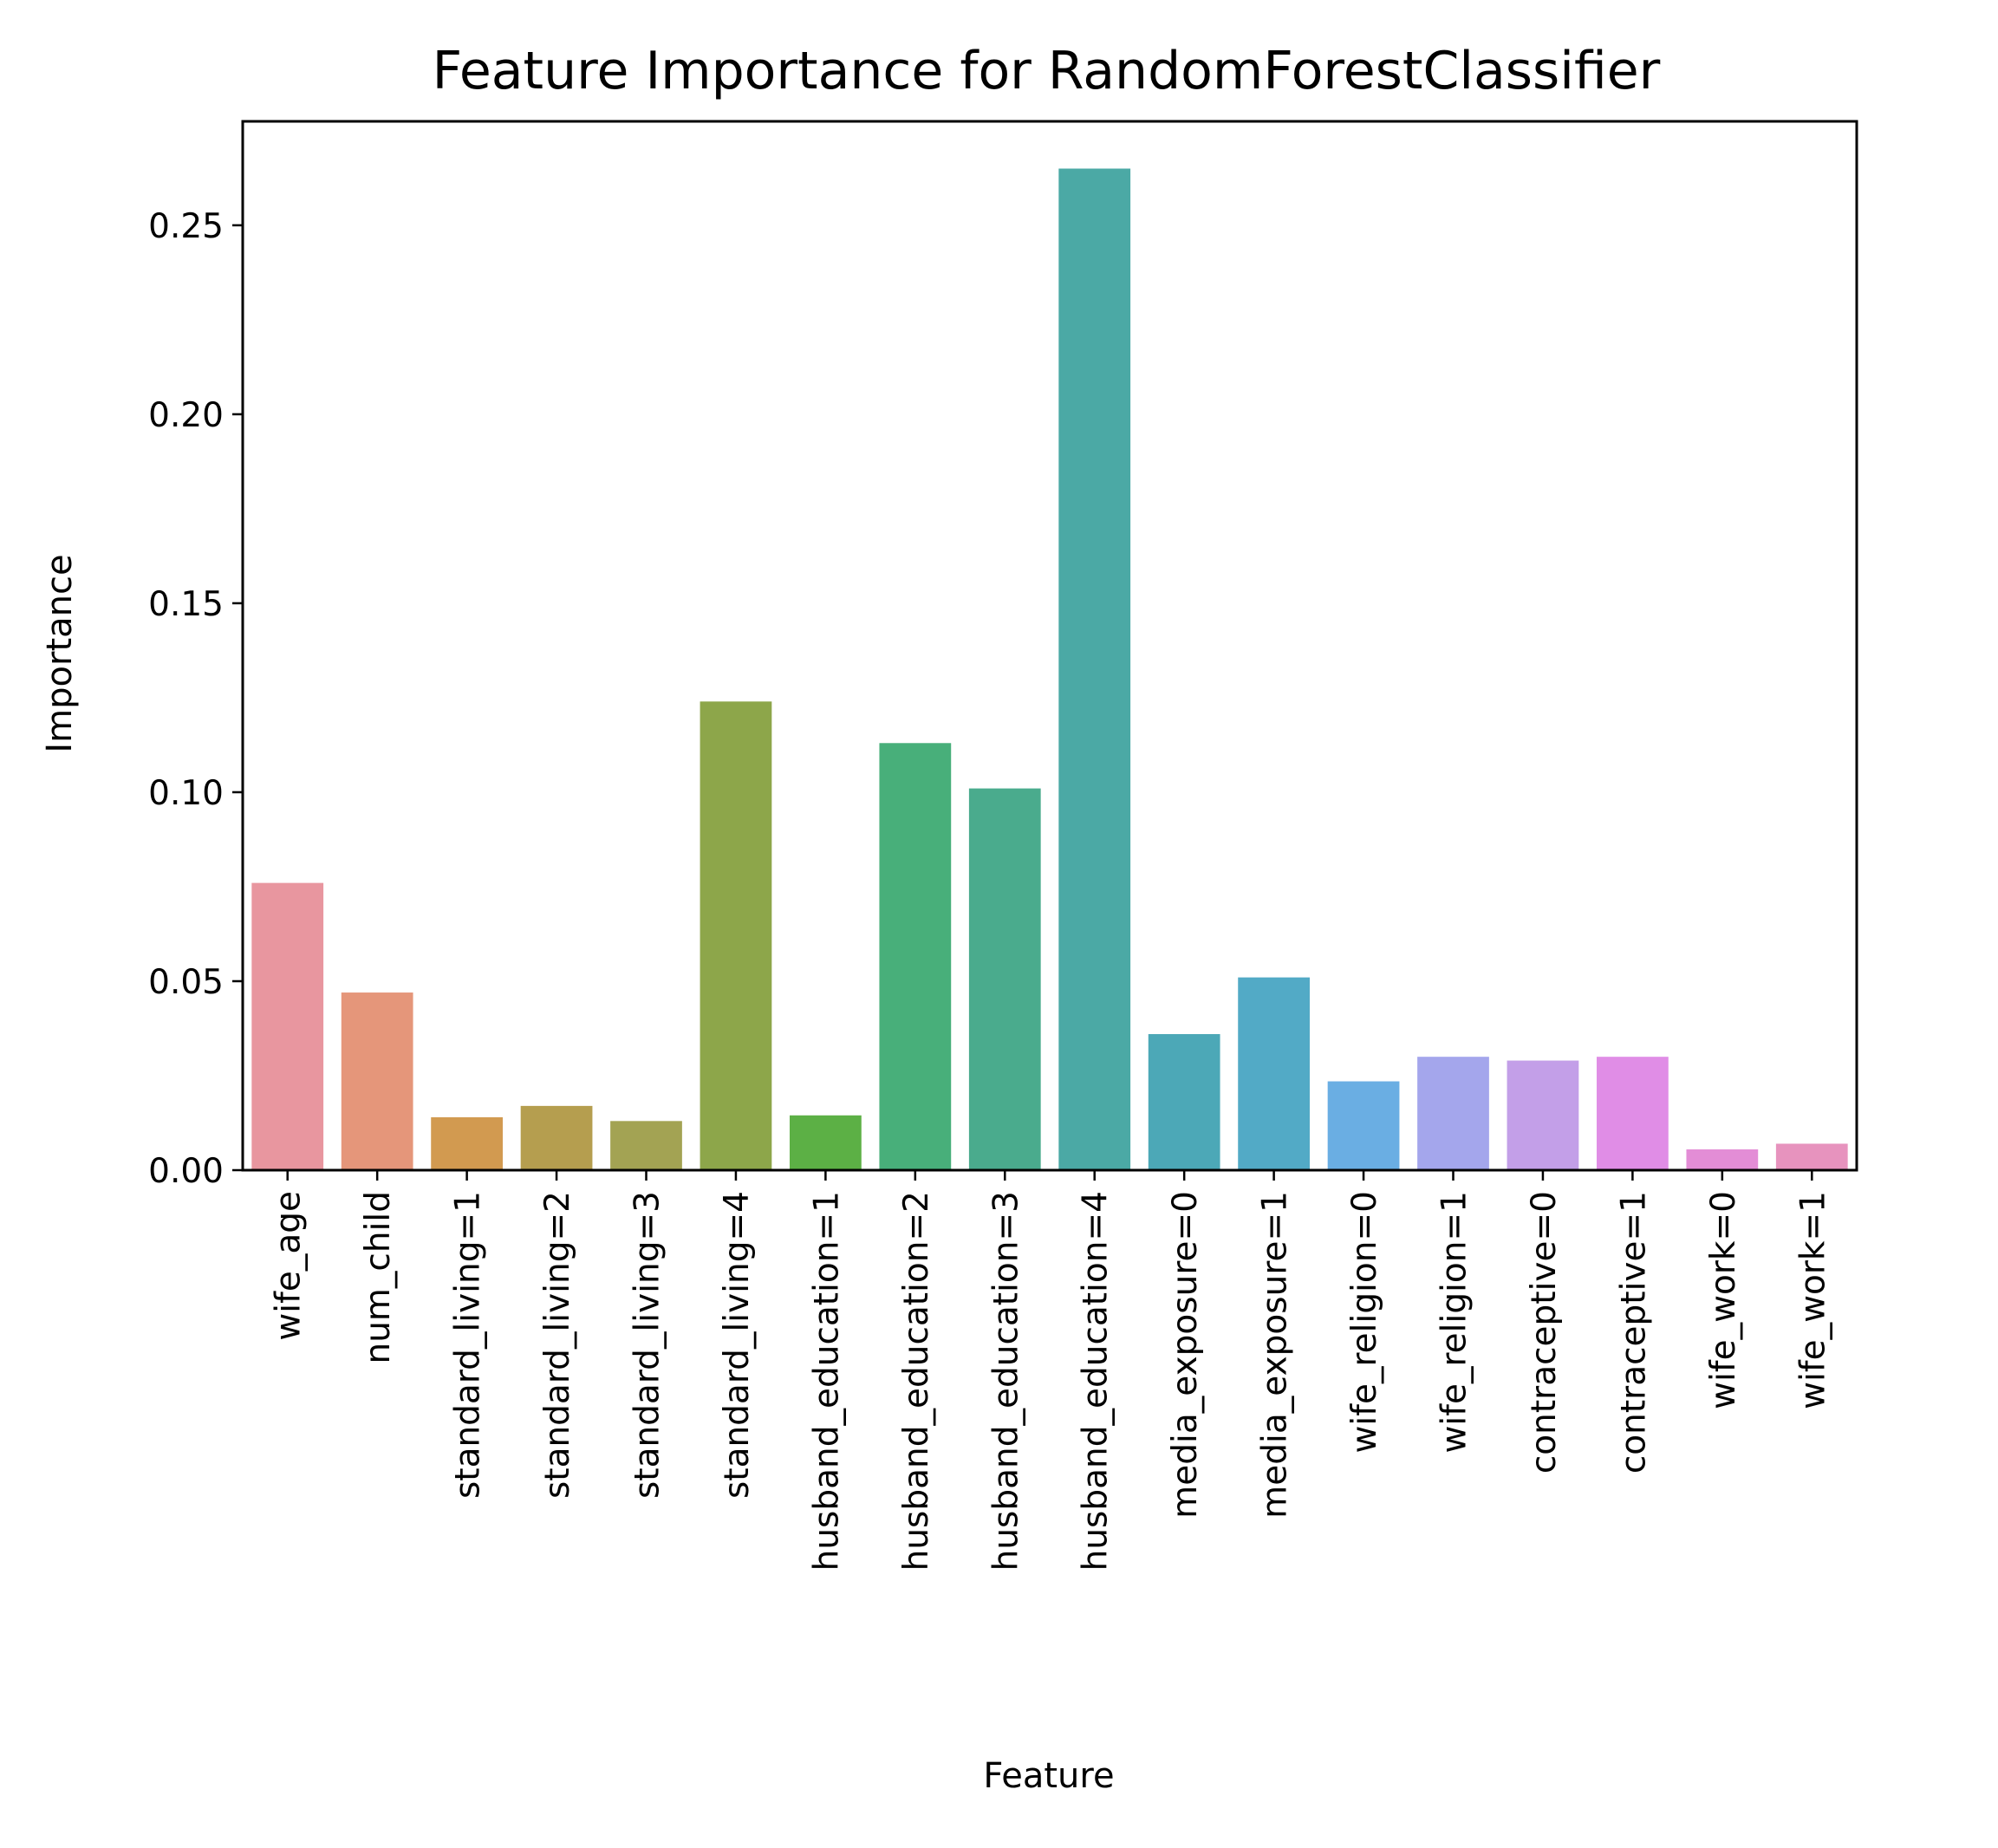 This screenshot has height=1848, width=1998. What do you see at coordinates (556, 1137) in the screenshot?
I see `bar-standard_living=2` at bounding box center [556, 1137].